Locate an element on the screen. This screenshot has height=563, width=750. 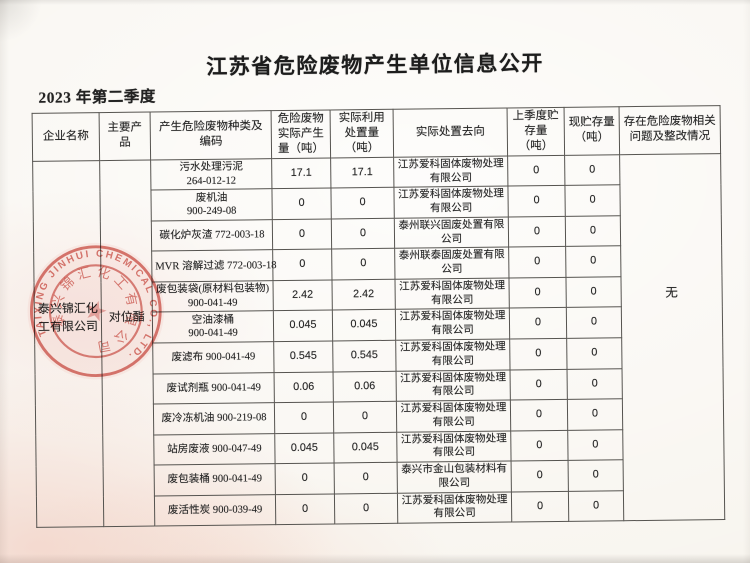
col-header-destination: 实际处置去向 is located at coordinates (450, 132).